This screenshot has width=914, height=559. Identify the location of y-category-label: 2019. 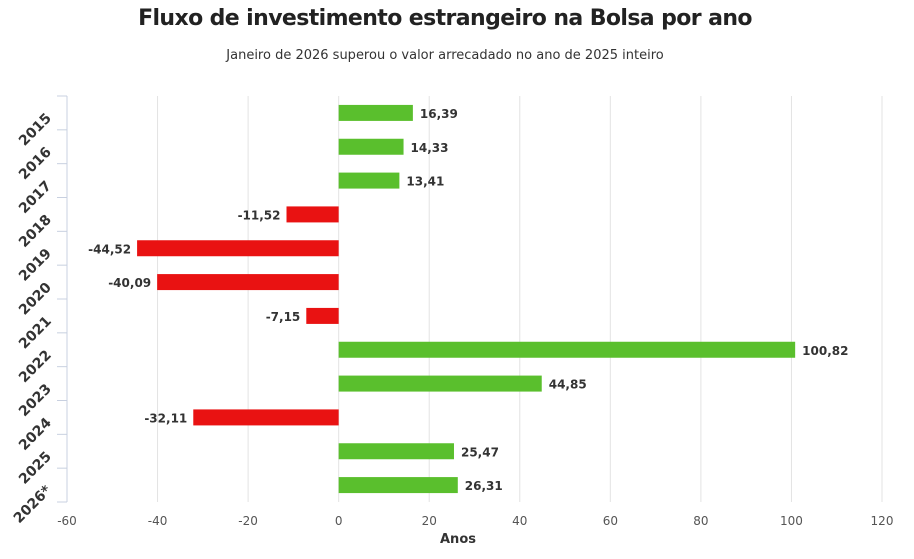
(35, 265).